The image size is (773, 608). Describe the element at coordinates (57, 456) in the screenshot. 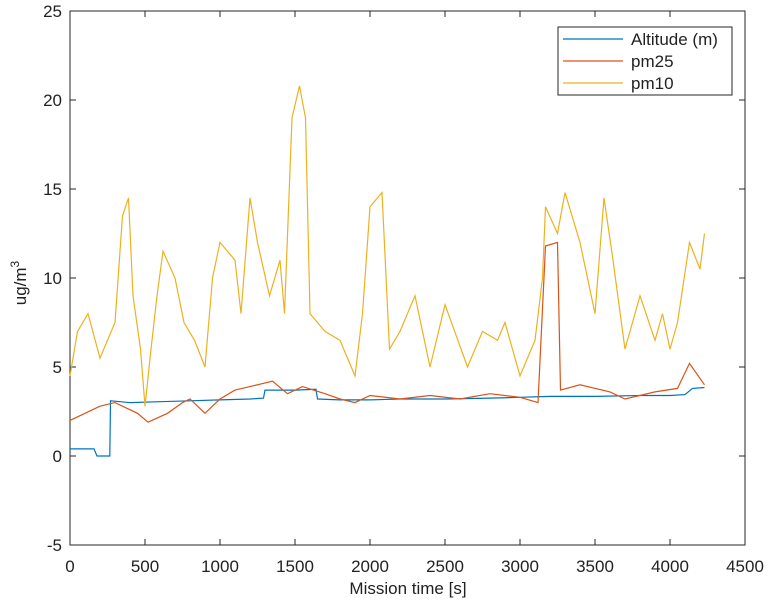

I see `y-tick-label: 0` at that location.